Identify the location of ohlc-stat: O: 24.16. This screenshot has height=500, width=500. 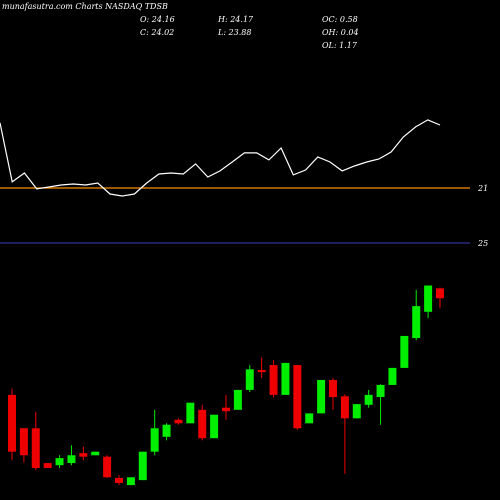
(157, 19).